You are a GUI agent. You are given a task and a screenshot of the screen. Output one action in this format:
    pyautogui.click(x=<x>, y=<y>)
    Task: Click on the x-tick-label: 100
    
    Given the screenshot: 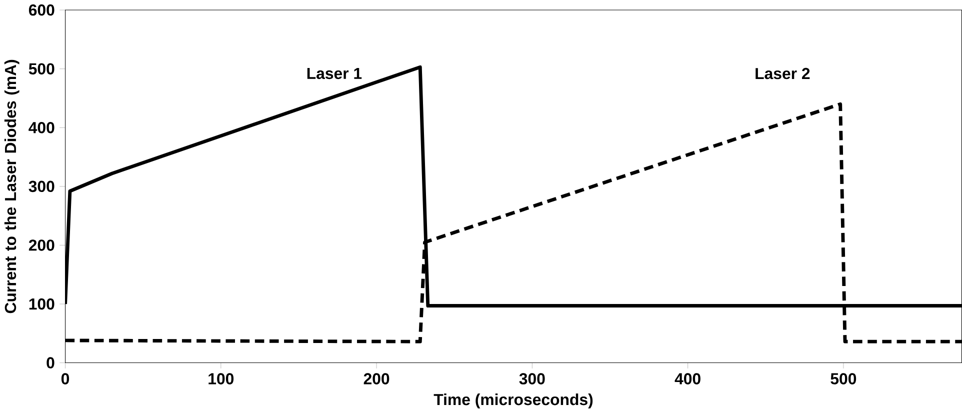 What is the action you would take?
    pyautogui.click(x=221, y=378)
    